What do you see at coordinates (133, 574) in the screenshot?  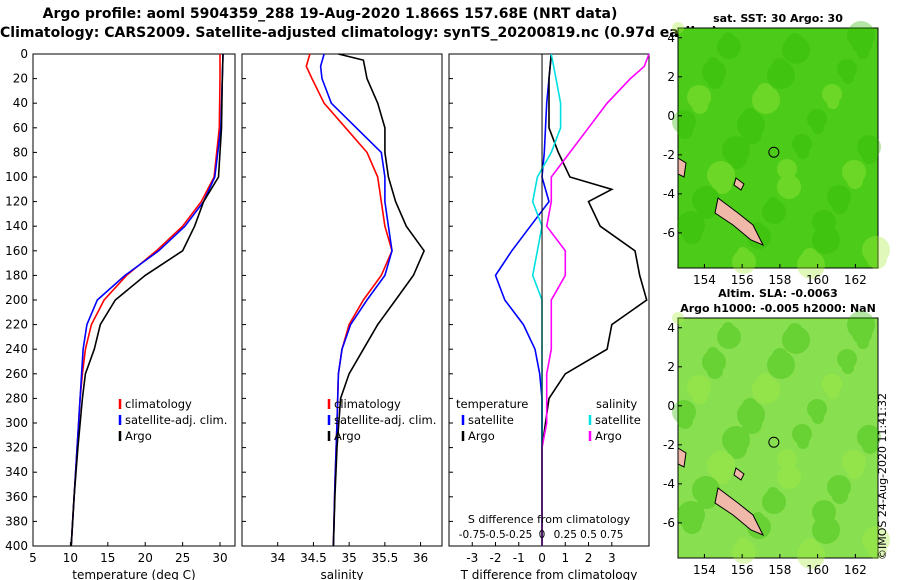 I see `x-axis-label: temperature (deg C)` at bounding box center [133, 574].